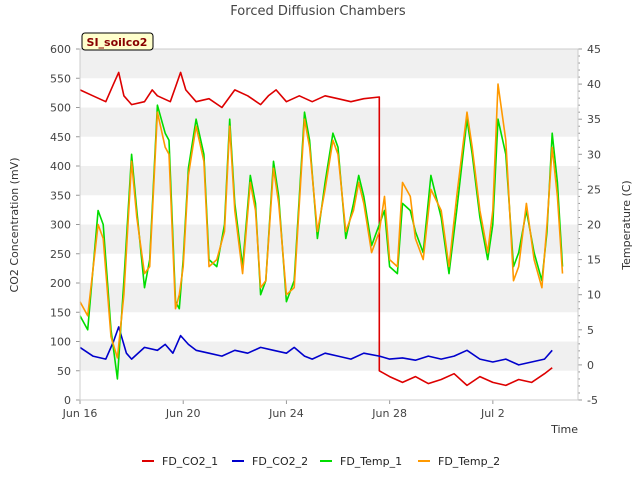  What do you see at coordinates (60, 137) in the screenshot?
I see `y-left-tick-label: 450` at bounding box center [60, 137].